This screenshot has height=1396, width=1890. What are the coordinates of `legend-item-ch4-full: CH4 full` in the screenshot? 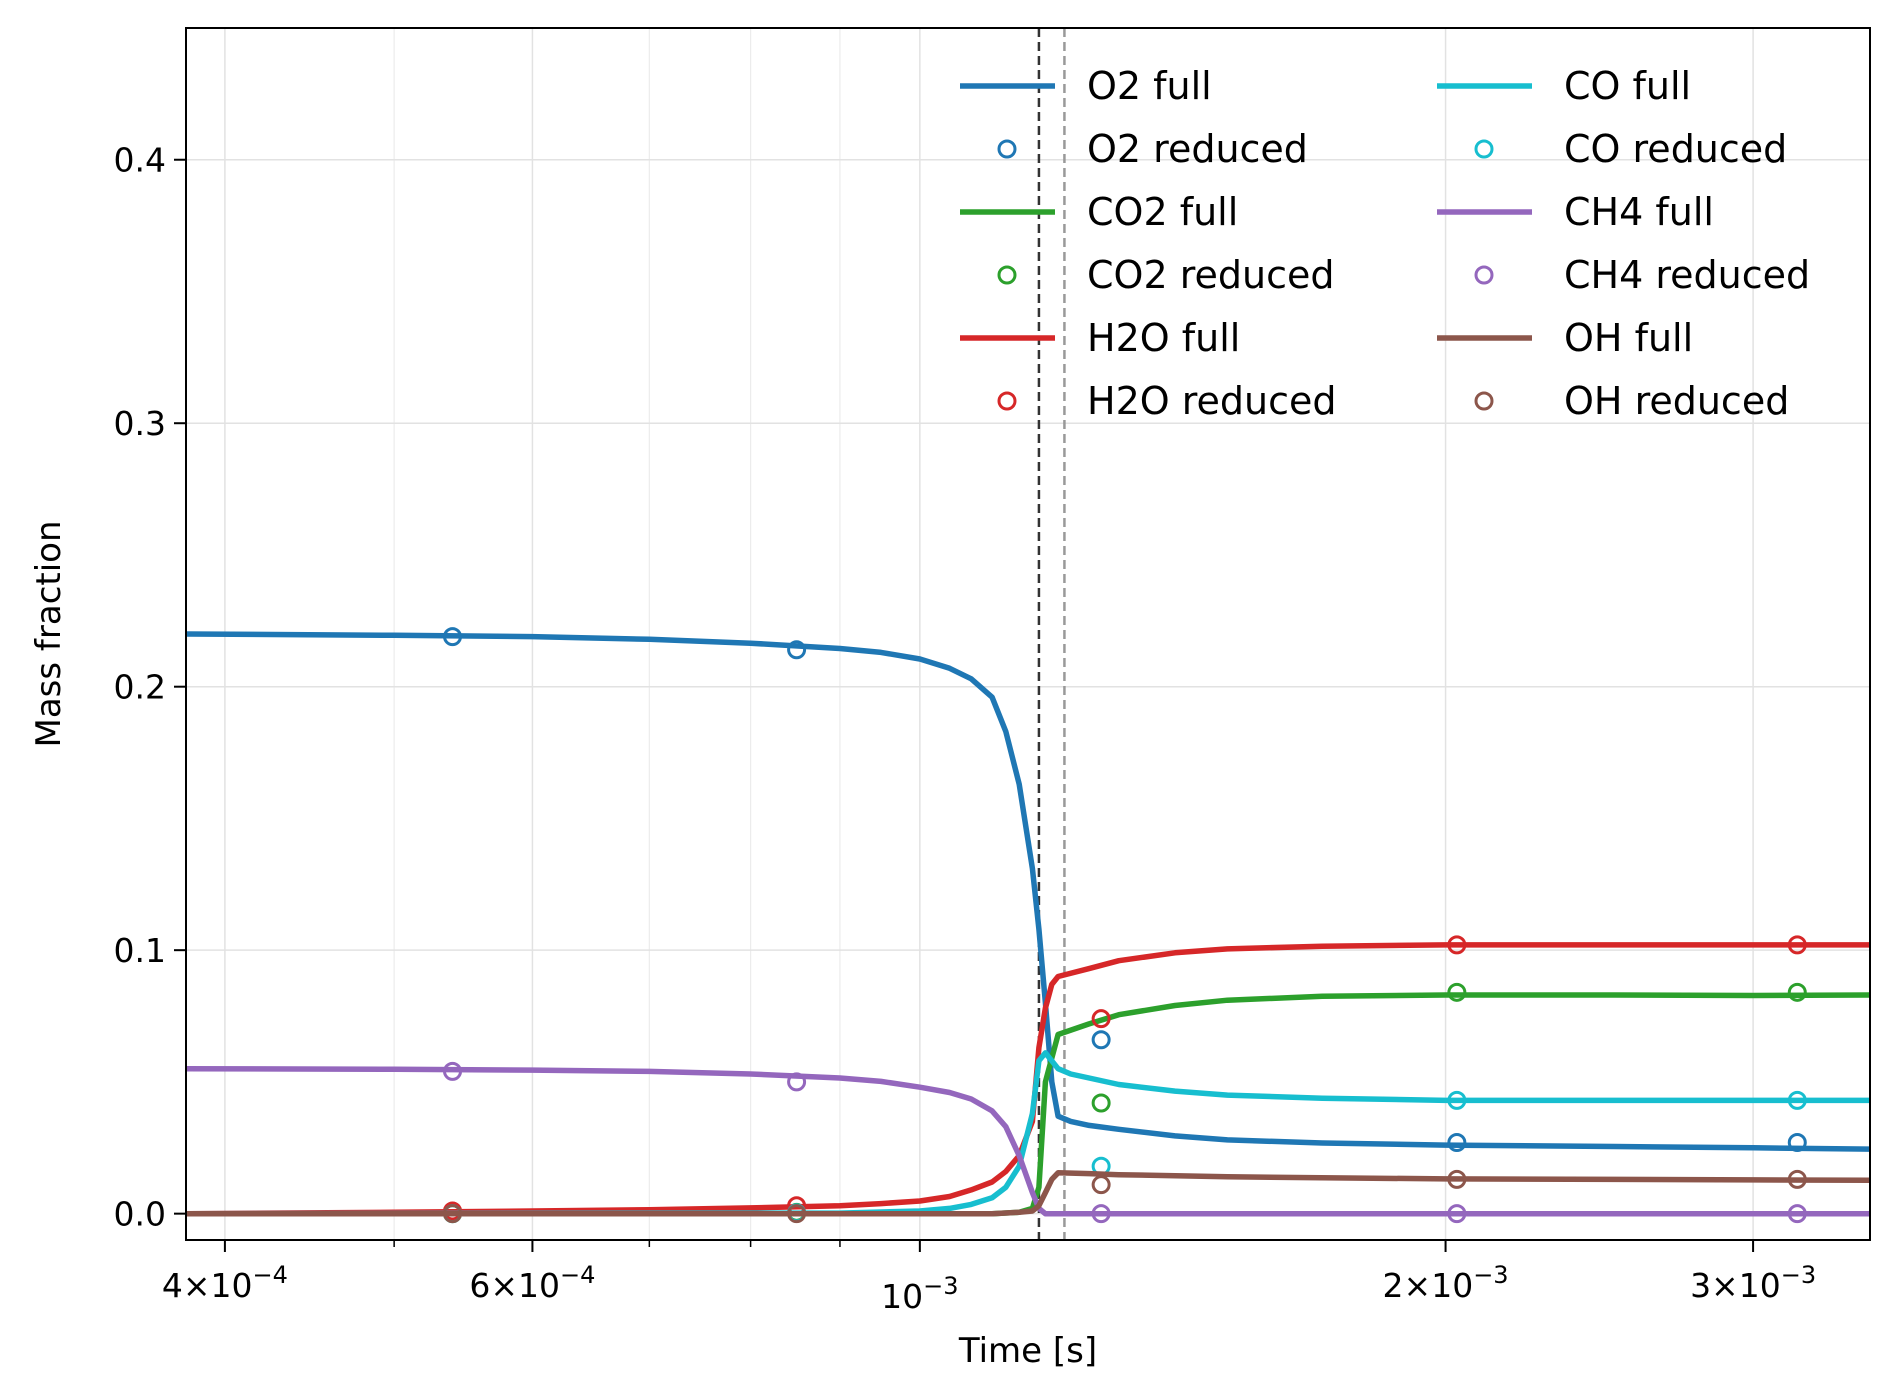 It's located at (1575, 212).